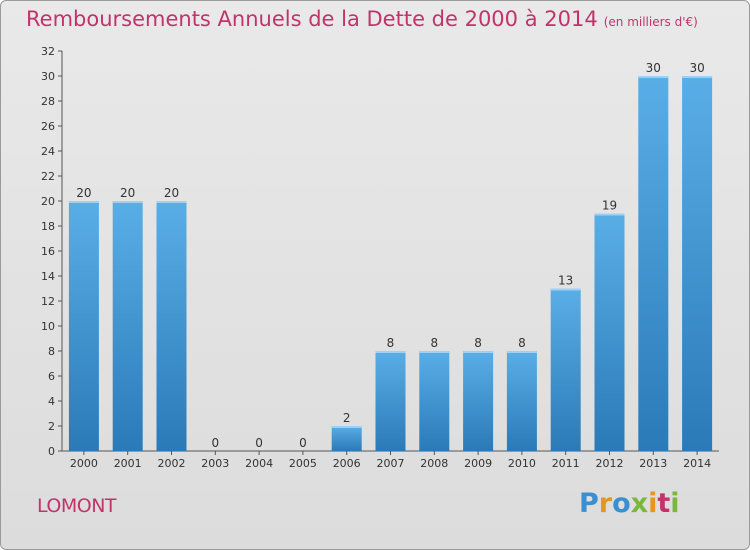 Image resolution: width=750 pixels, height=550 pixels. Describe the element at coordinates (621, 503) in the screenshot. I see `logo-letter: o` at that location.